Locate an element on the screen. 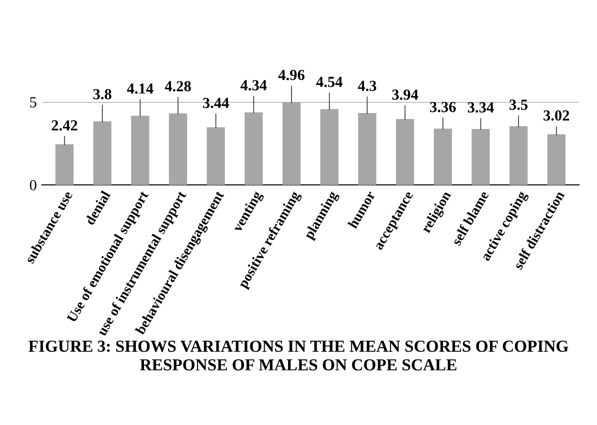 This screenshot has height=425, width=597. data-label: 3.36 is located at coordinates (443, 107).